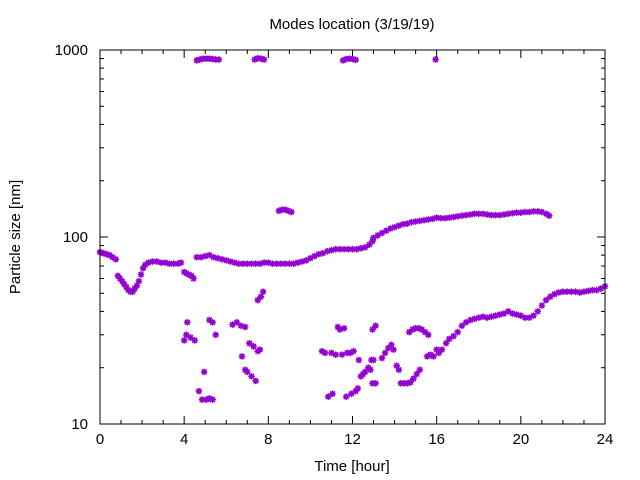 This screenshot has height=480, width=640. What do you see at coordinates (268, 439) in the screenshot?
I see `x-tick-label: 8` at bounding box center [268, 439].